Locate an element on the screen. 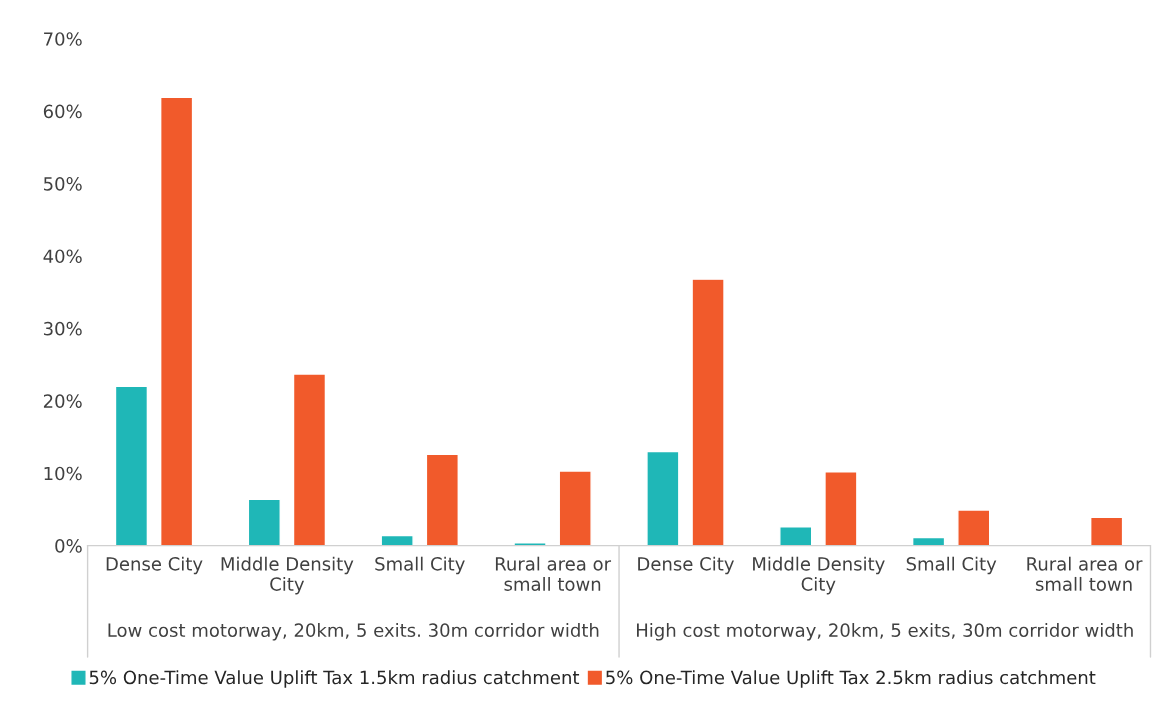 This screenshot has height=704, width=1168. text: Low cost motorway, 20km, 5 exits. 30m corridor width is located at coordinates (353, 632).